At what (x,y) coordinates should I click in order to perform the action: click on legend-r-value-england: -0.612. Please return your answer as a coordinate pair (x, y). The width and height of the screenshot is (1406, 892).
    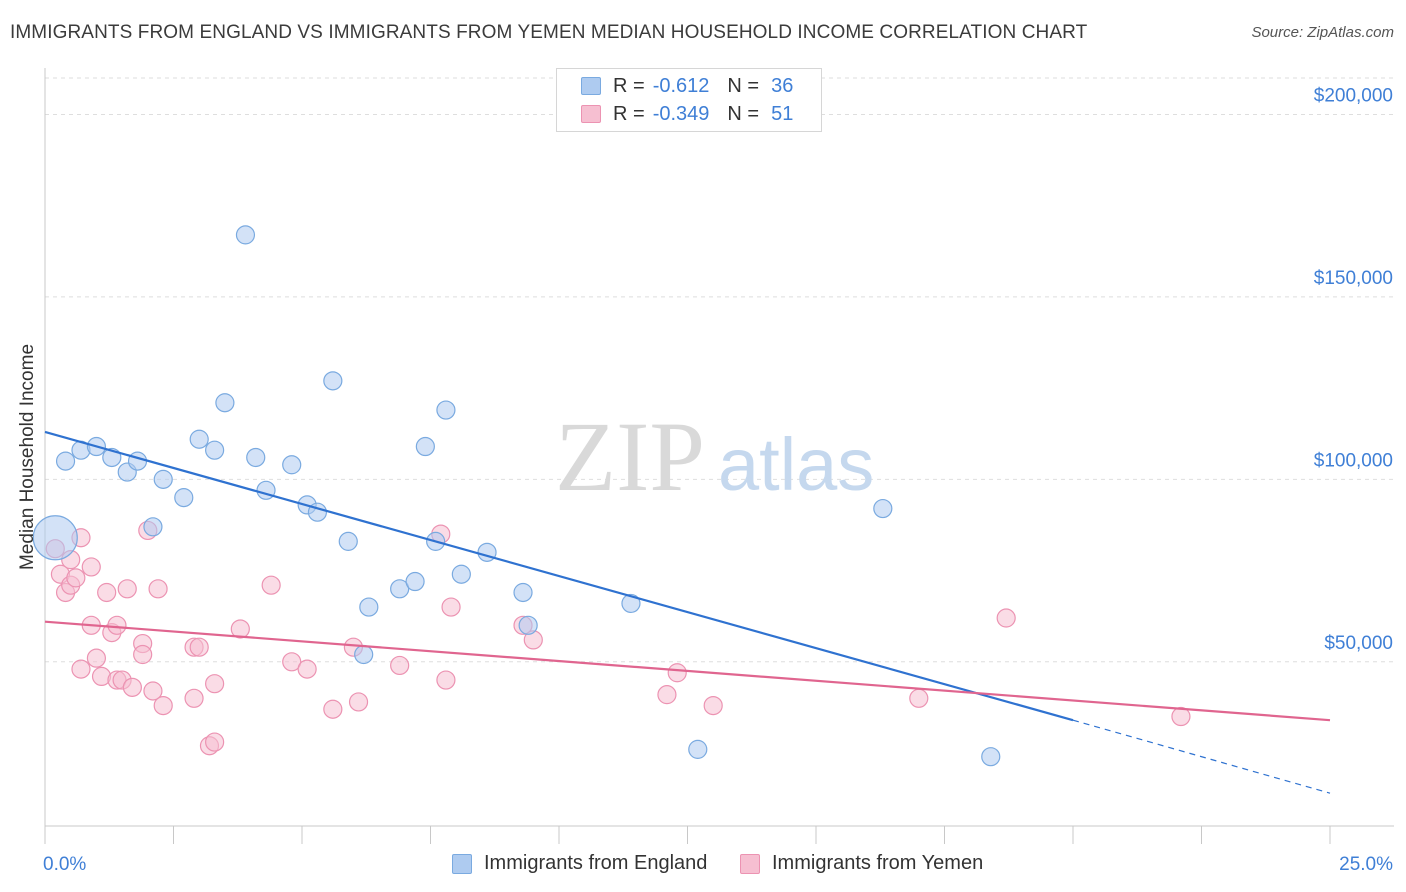
    Looking at the image, I should click on (681, 85).